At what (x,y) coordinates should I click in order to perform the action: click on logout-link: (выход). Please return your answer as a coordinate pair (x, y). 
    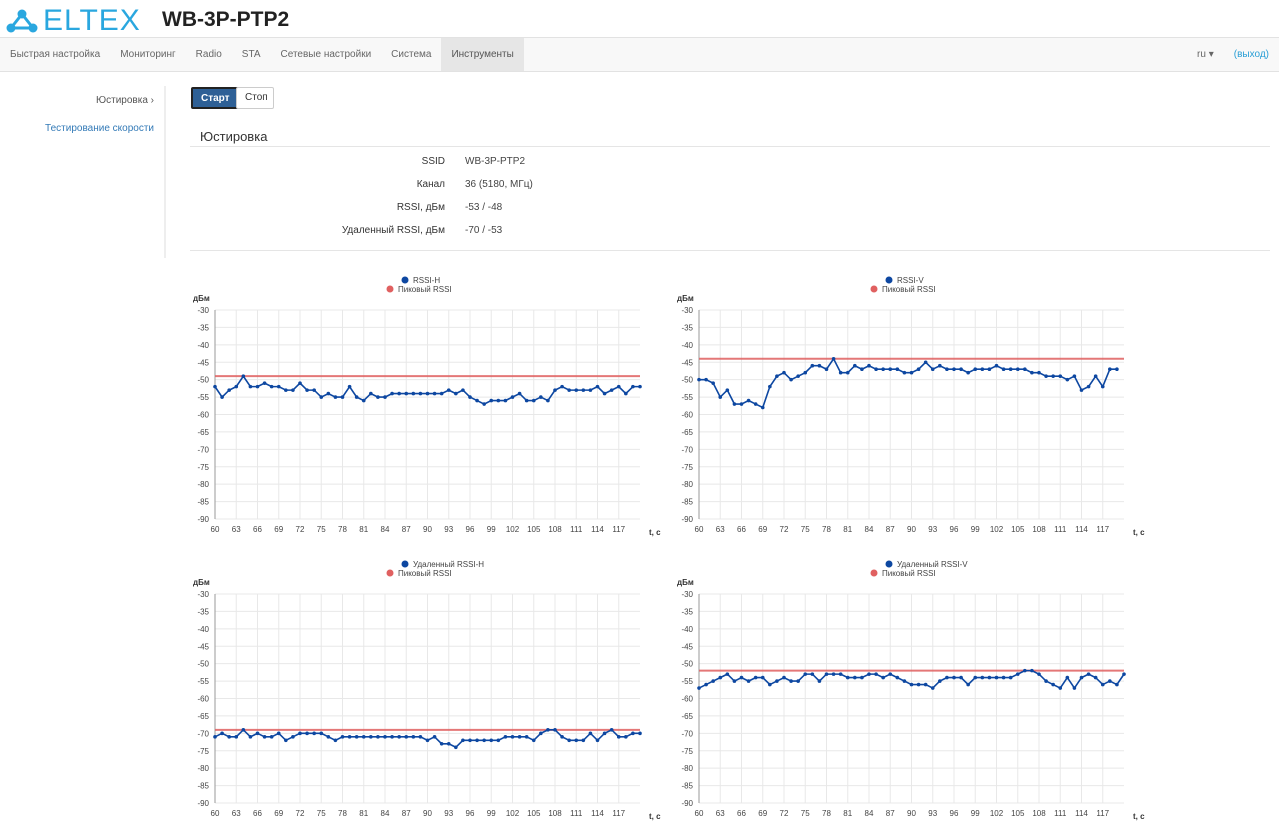
    Looking at the image, I should click on (1251, 54).